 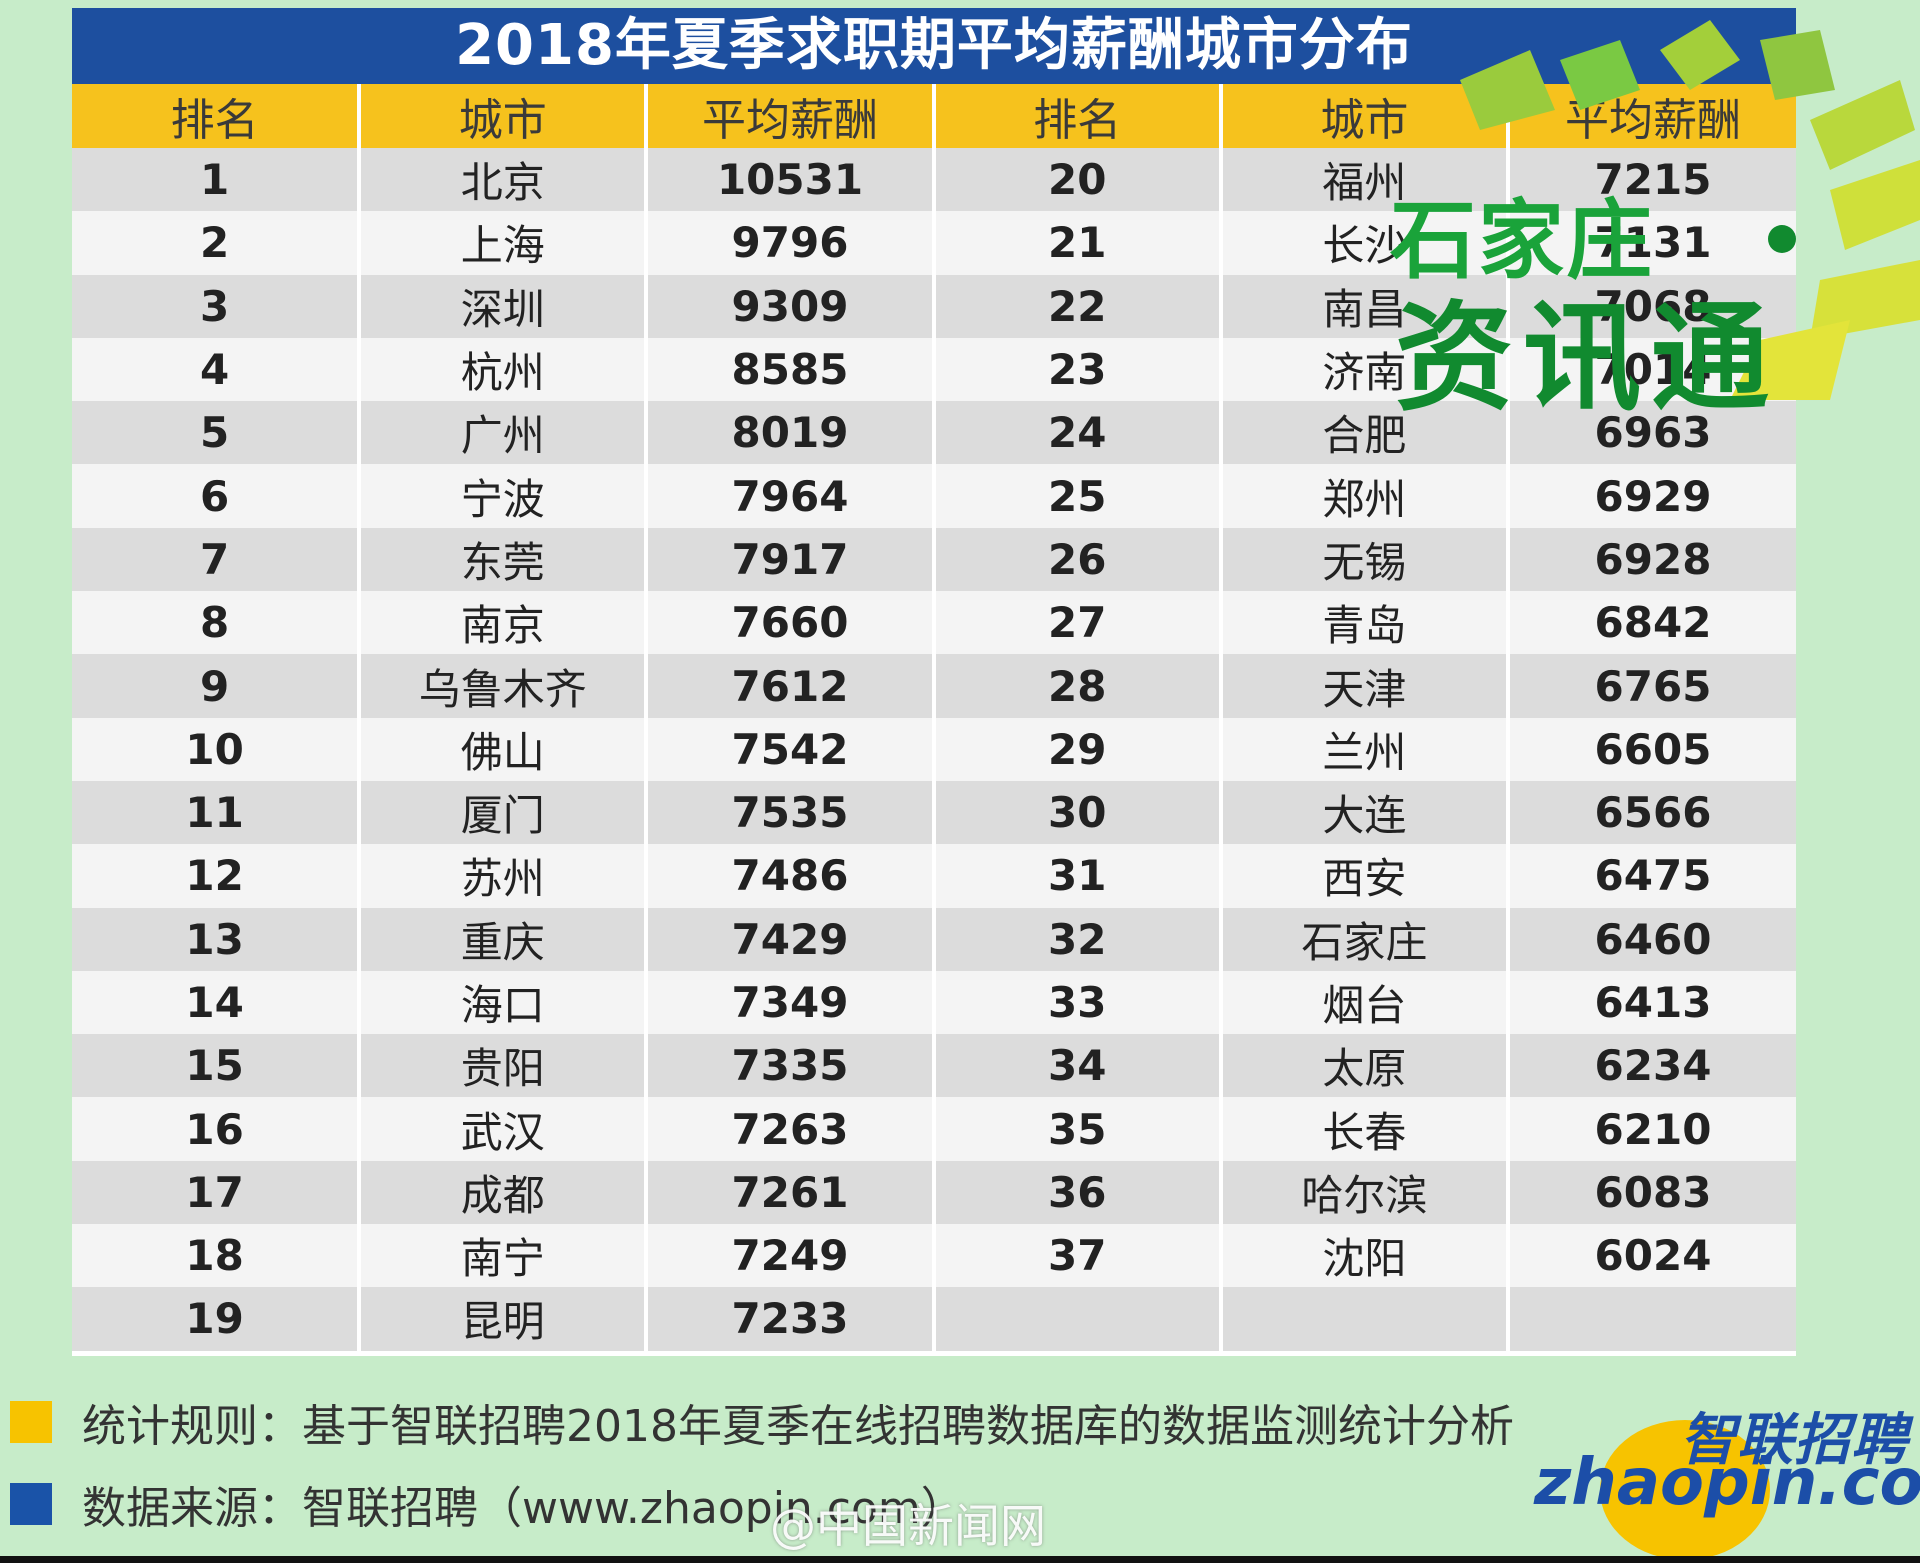 What do you see at coordinates (1651, 939) in the screenshot?
I see `salary-cell-2: 6460` at bounding box center [1651, 939].